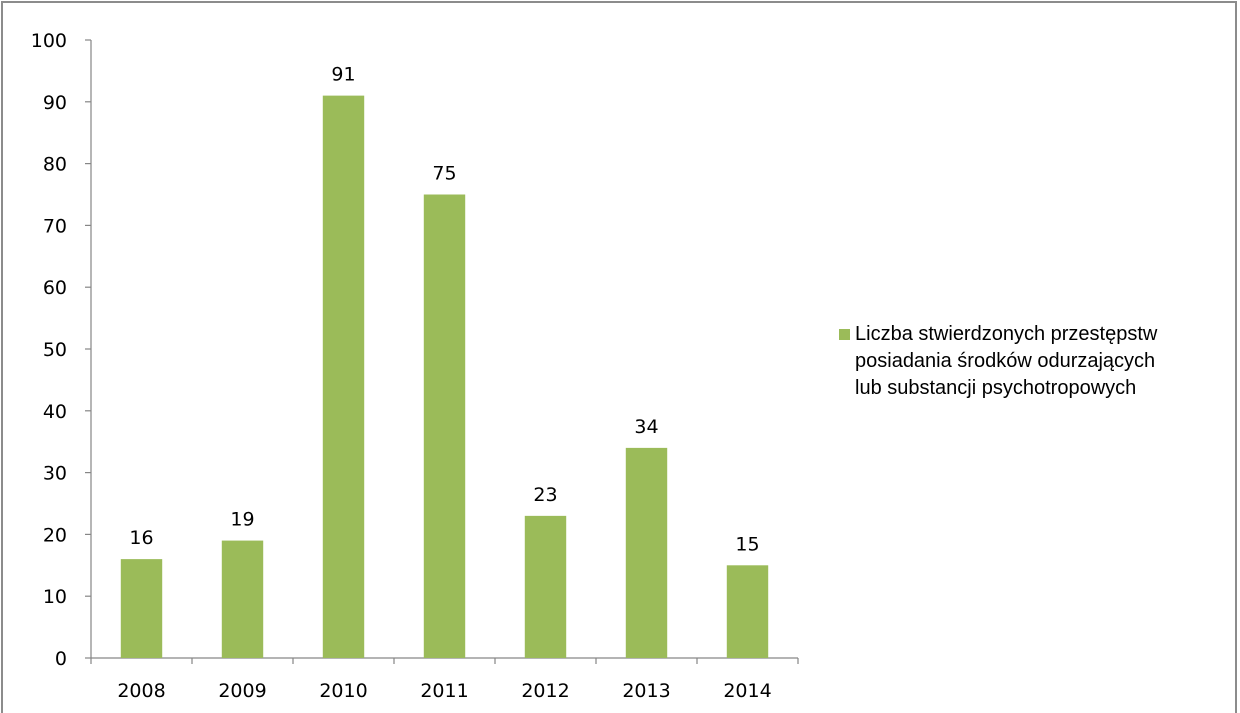 Image resolution: width=1240 pixels, height=713 pixels. I want to click on y-tick-label: 0, so click(61, 659).